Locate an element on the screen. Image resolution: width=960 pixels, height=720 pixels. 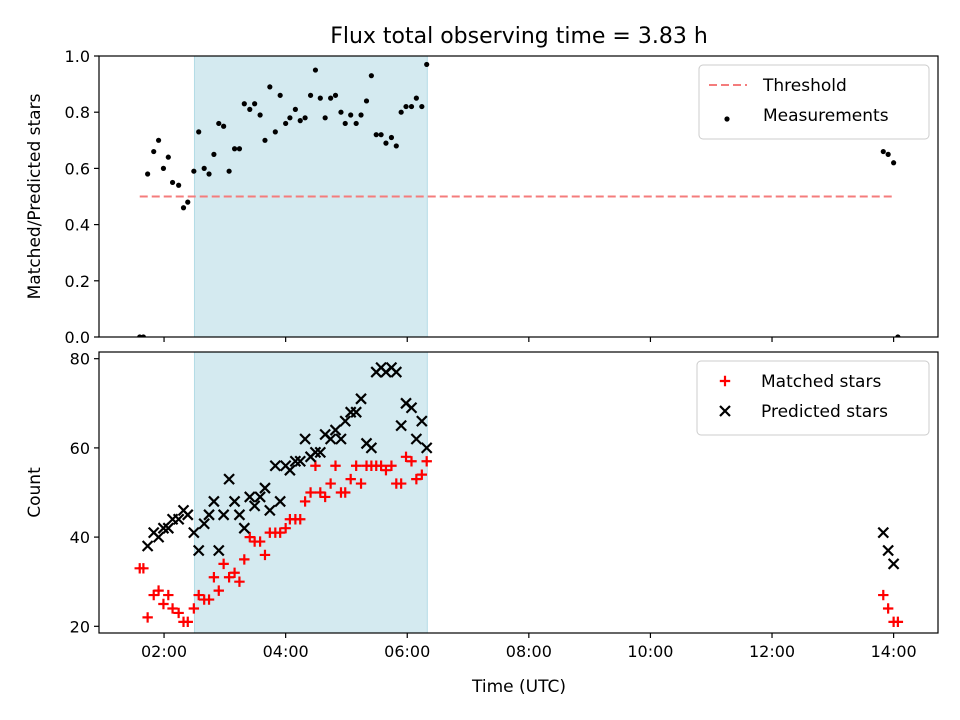
legend-label: Measurements is located at coordinates (826, 116).